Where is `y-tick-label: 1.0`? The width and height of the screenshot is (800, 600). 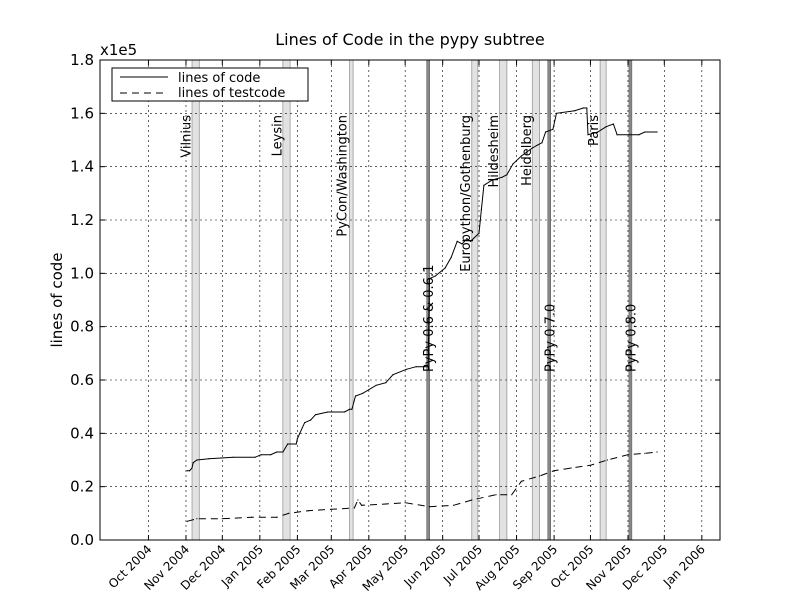 y-tick-label: 1.0 is located at coordinates (82, 273).